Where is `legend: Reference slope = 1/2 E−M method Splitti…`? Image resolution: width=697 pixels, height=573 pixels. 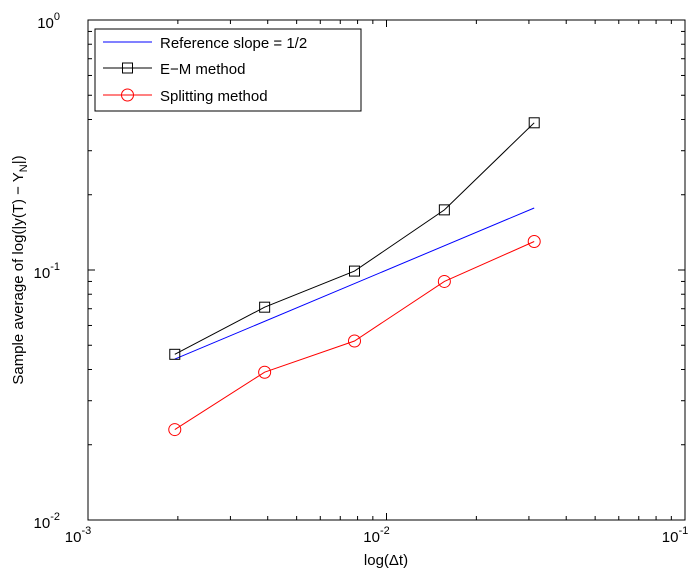 legend: Reference slope = 1/2 E−M method Splitti… is located at coordinates (228, 70).